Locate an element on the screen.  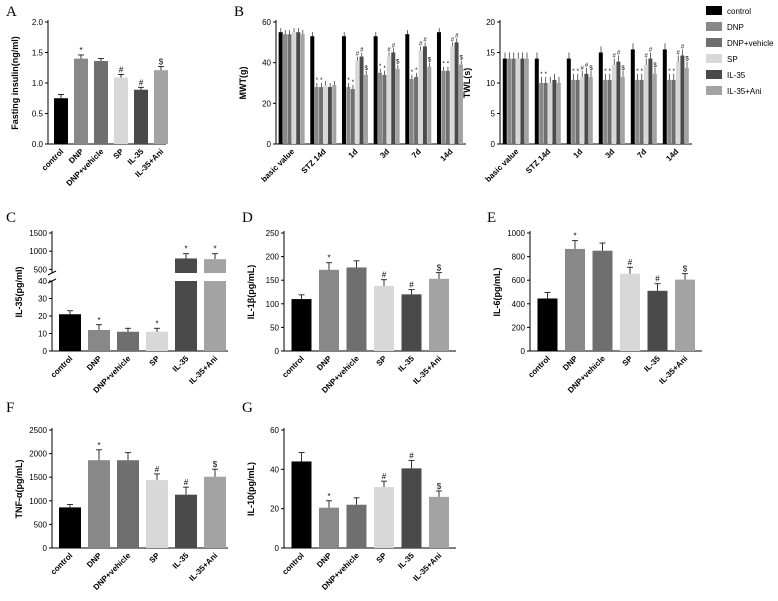
legend-label-il-35: IL-35 is located at coordinates (736, 75).